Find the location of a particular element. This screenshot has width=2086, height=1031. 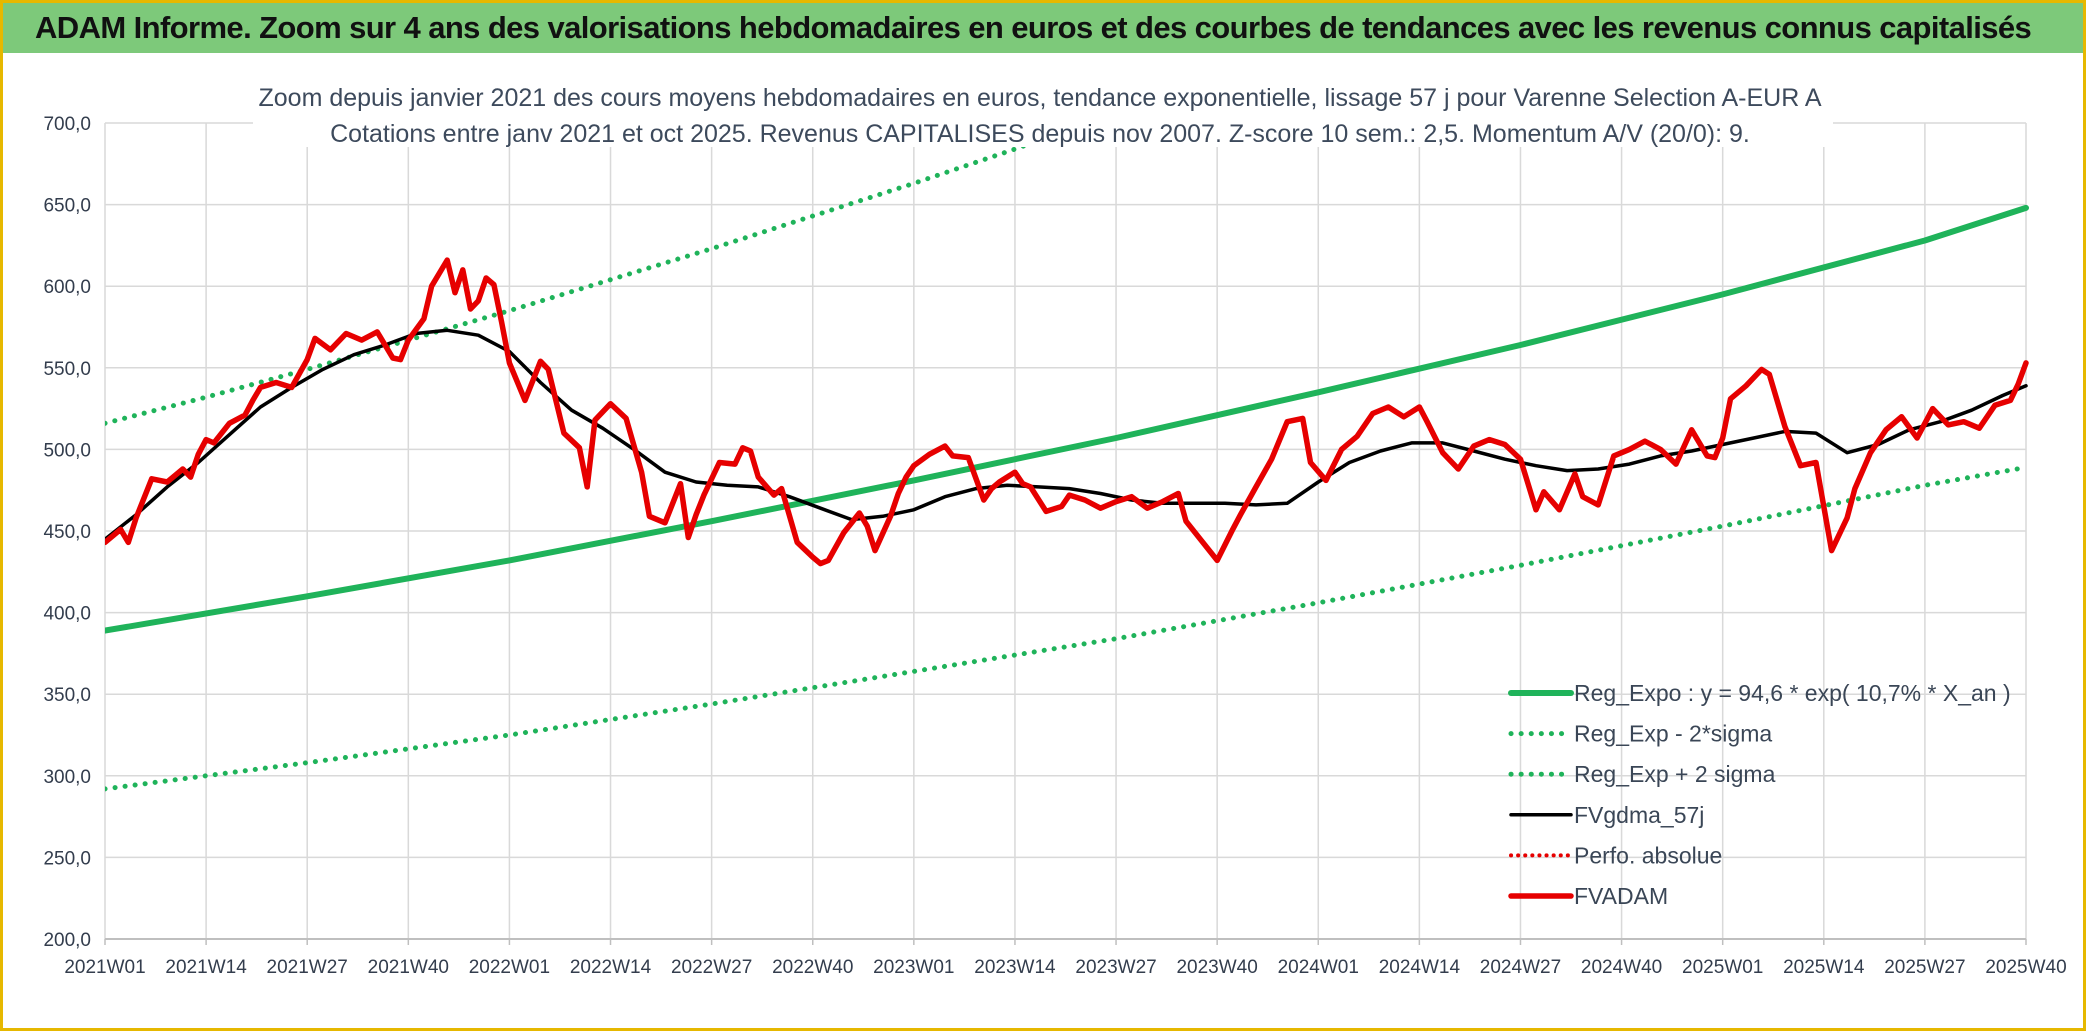

x-tick-label: 2025W14 is located at coordinates (1824, 967).